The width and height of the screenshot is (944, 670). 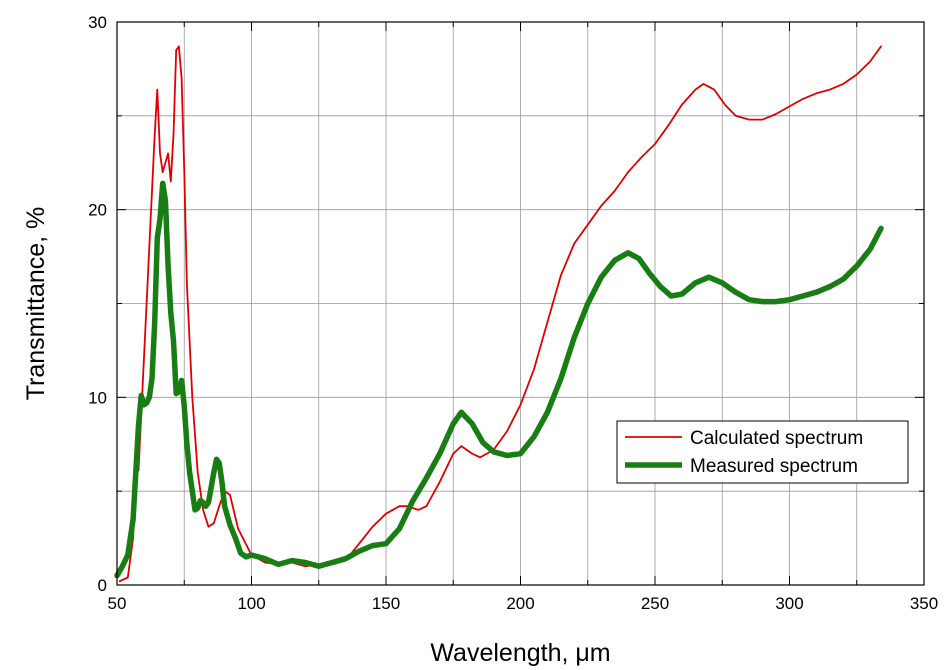 I want to click on x-tick-label: 350, so click(x=924, y=603).